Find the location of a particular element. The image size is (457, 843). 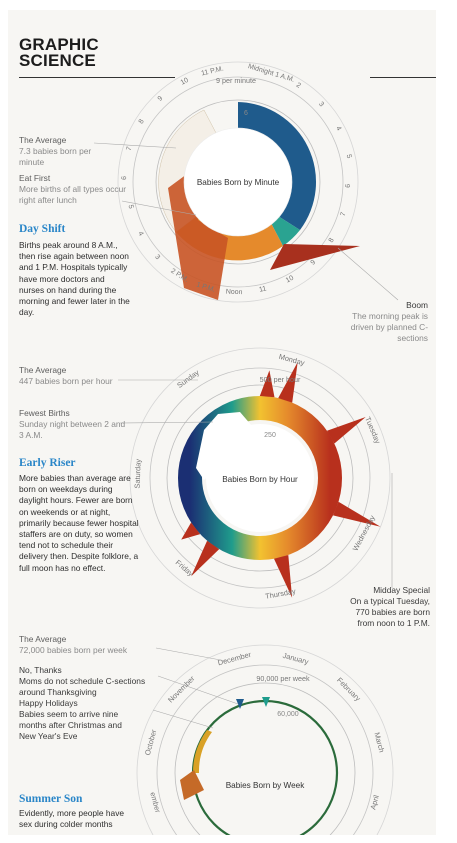

week-average-head: The Average is located at coordinates (43, 639).